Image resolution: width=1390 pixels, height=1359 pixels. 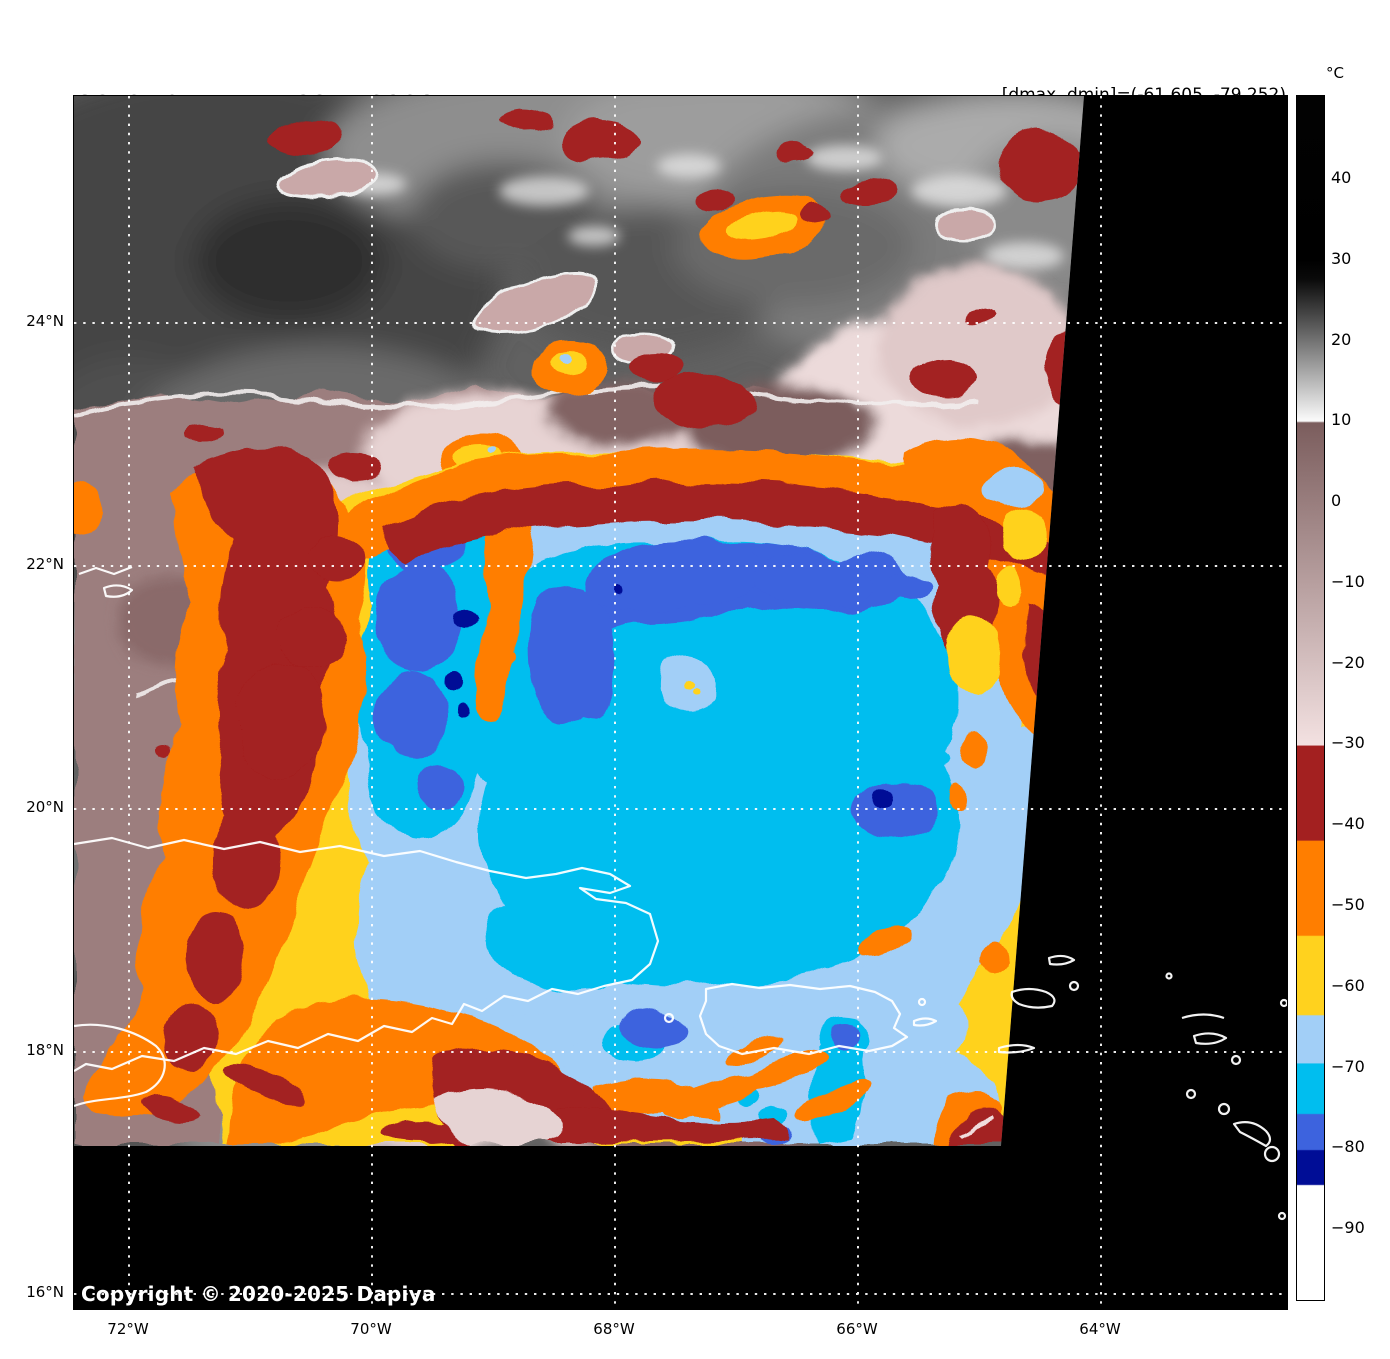 I want to click on lon-label-70w: 70°W, so click(x=371, y=1329).